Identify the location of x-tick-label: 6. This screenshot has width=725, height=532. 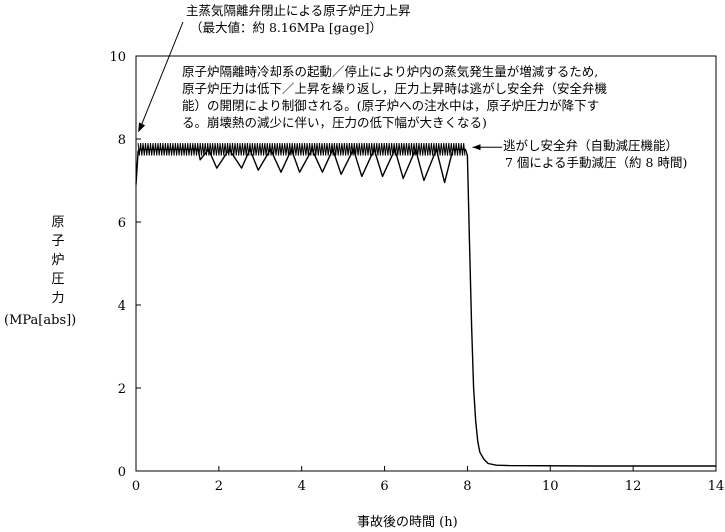
(384, 486).